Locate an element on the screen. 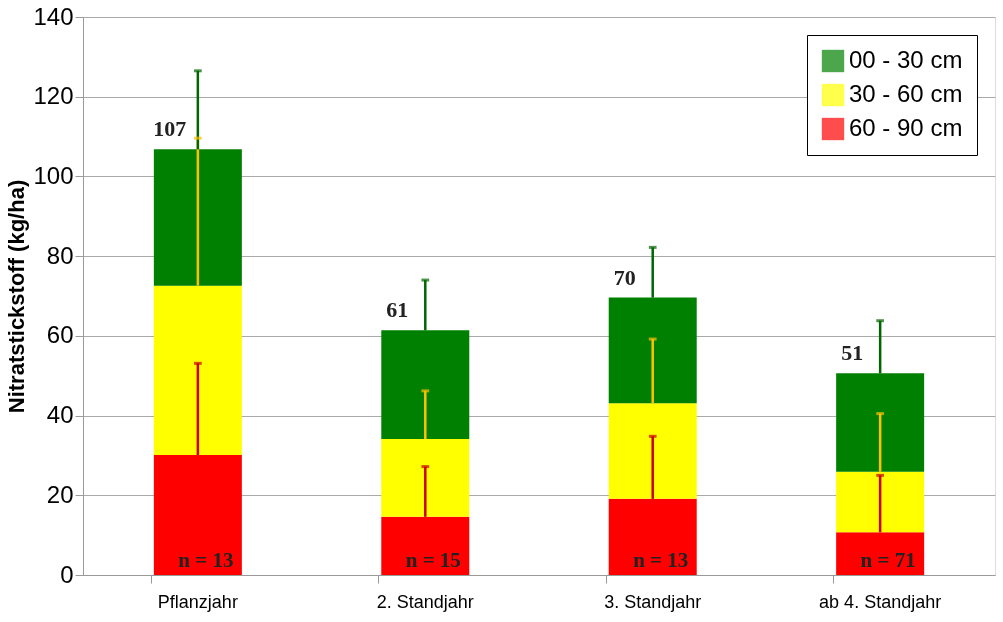 The height and width of the screenshot is (622, 1003). y-tick-label: 0 is located at coordinates (67, 574).